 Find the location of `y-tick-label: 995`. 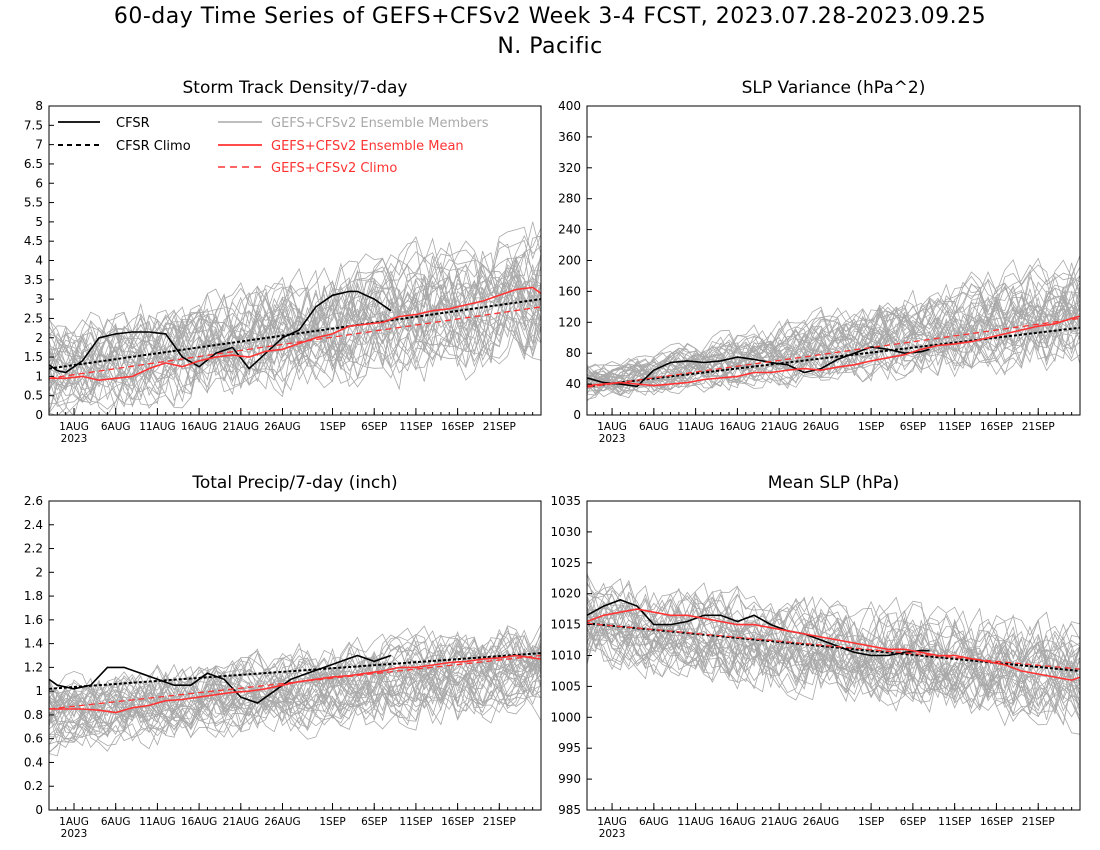

y-tick-label: 995 is located at coordinates (569, 748).